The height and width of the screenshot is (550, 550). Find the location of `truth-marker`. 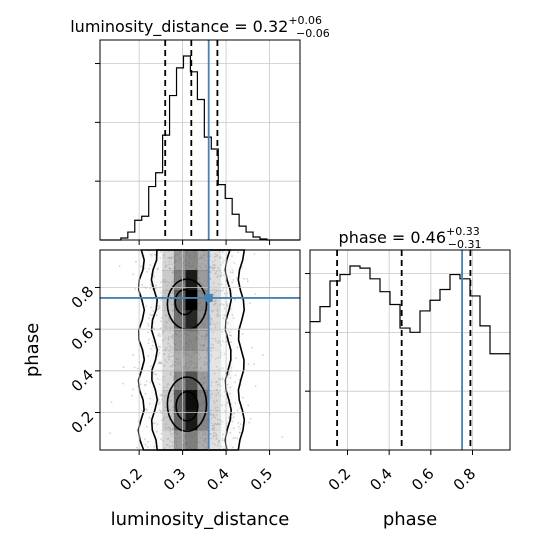

truth-marker is located at coordinates (208, 297).